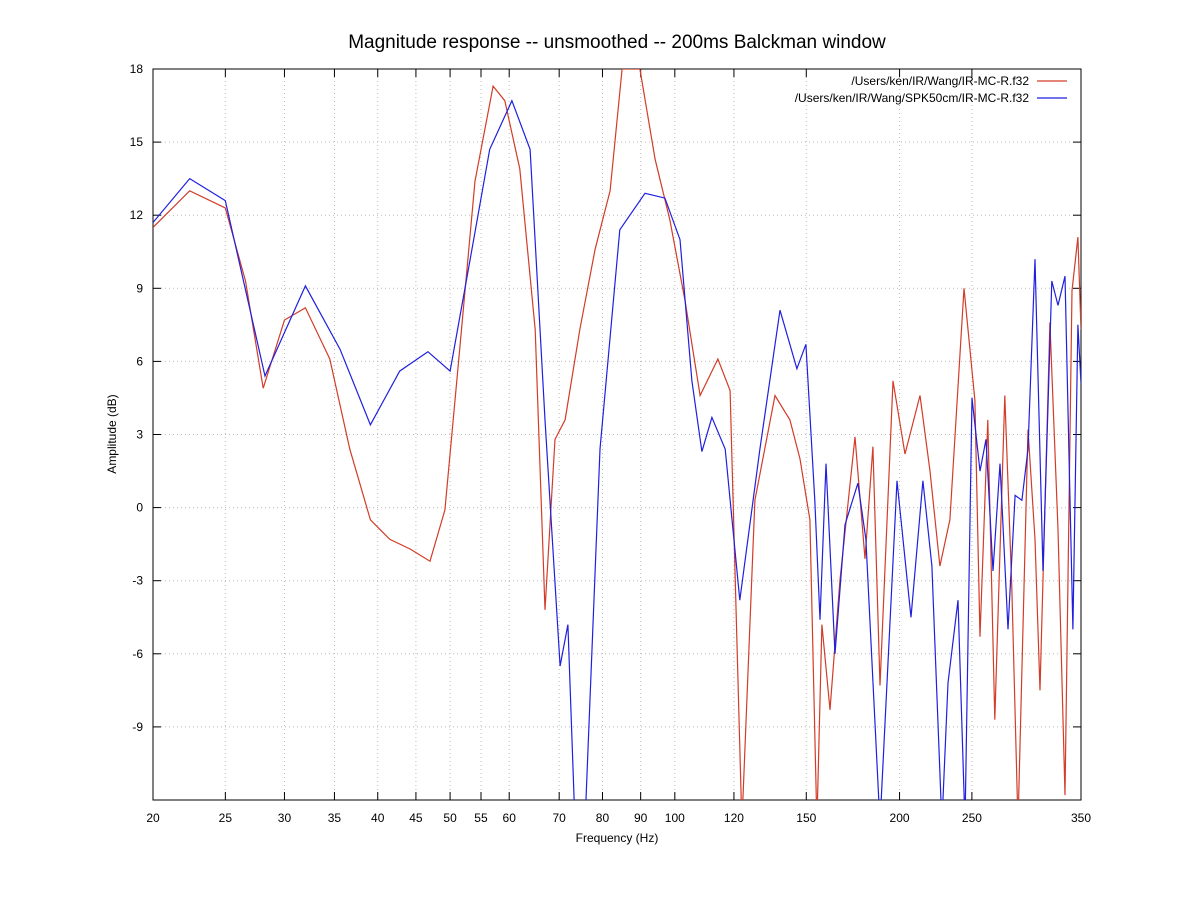 This screenshot has width=1198, height=903. I want to click on y-tick-label: 6, so click(139, 361).